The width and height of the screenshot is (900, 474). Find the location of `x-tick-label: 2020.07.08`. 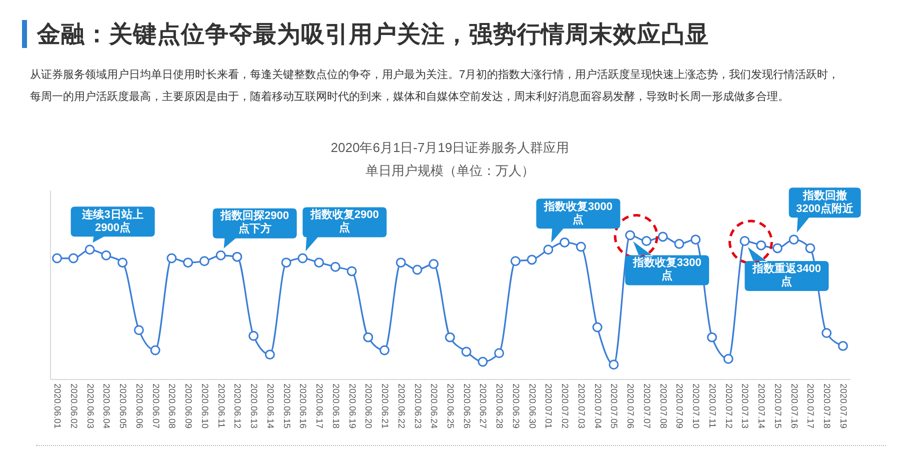

x-tick-label: 2020.07.08 is located at coordinates (663, 406).